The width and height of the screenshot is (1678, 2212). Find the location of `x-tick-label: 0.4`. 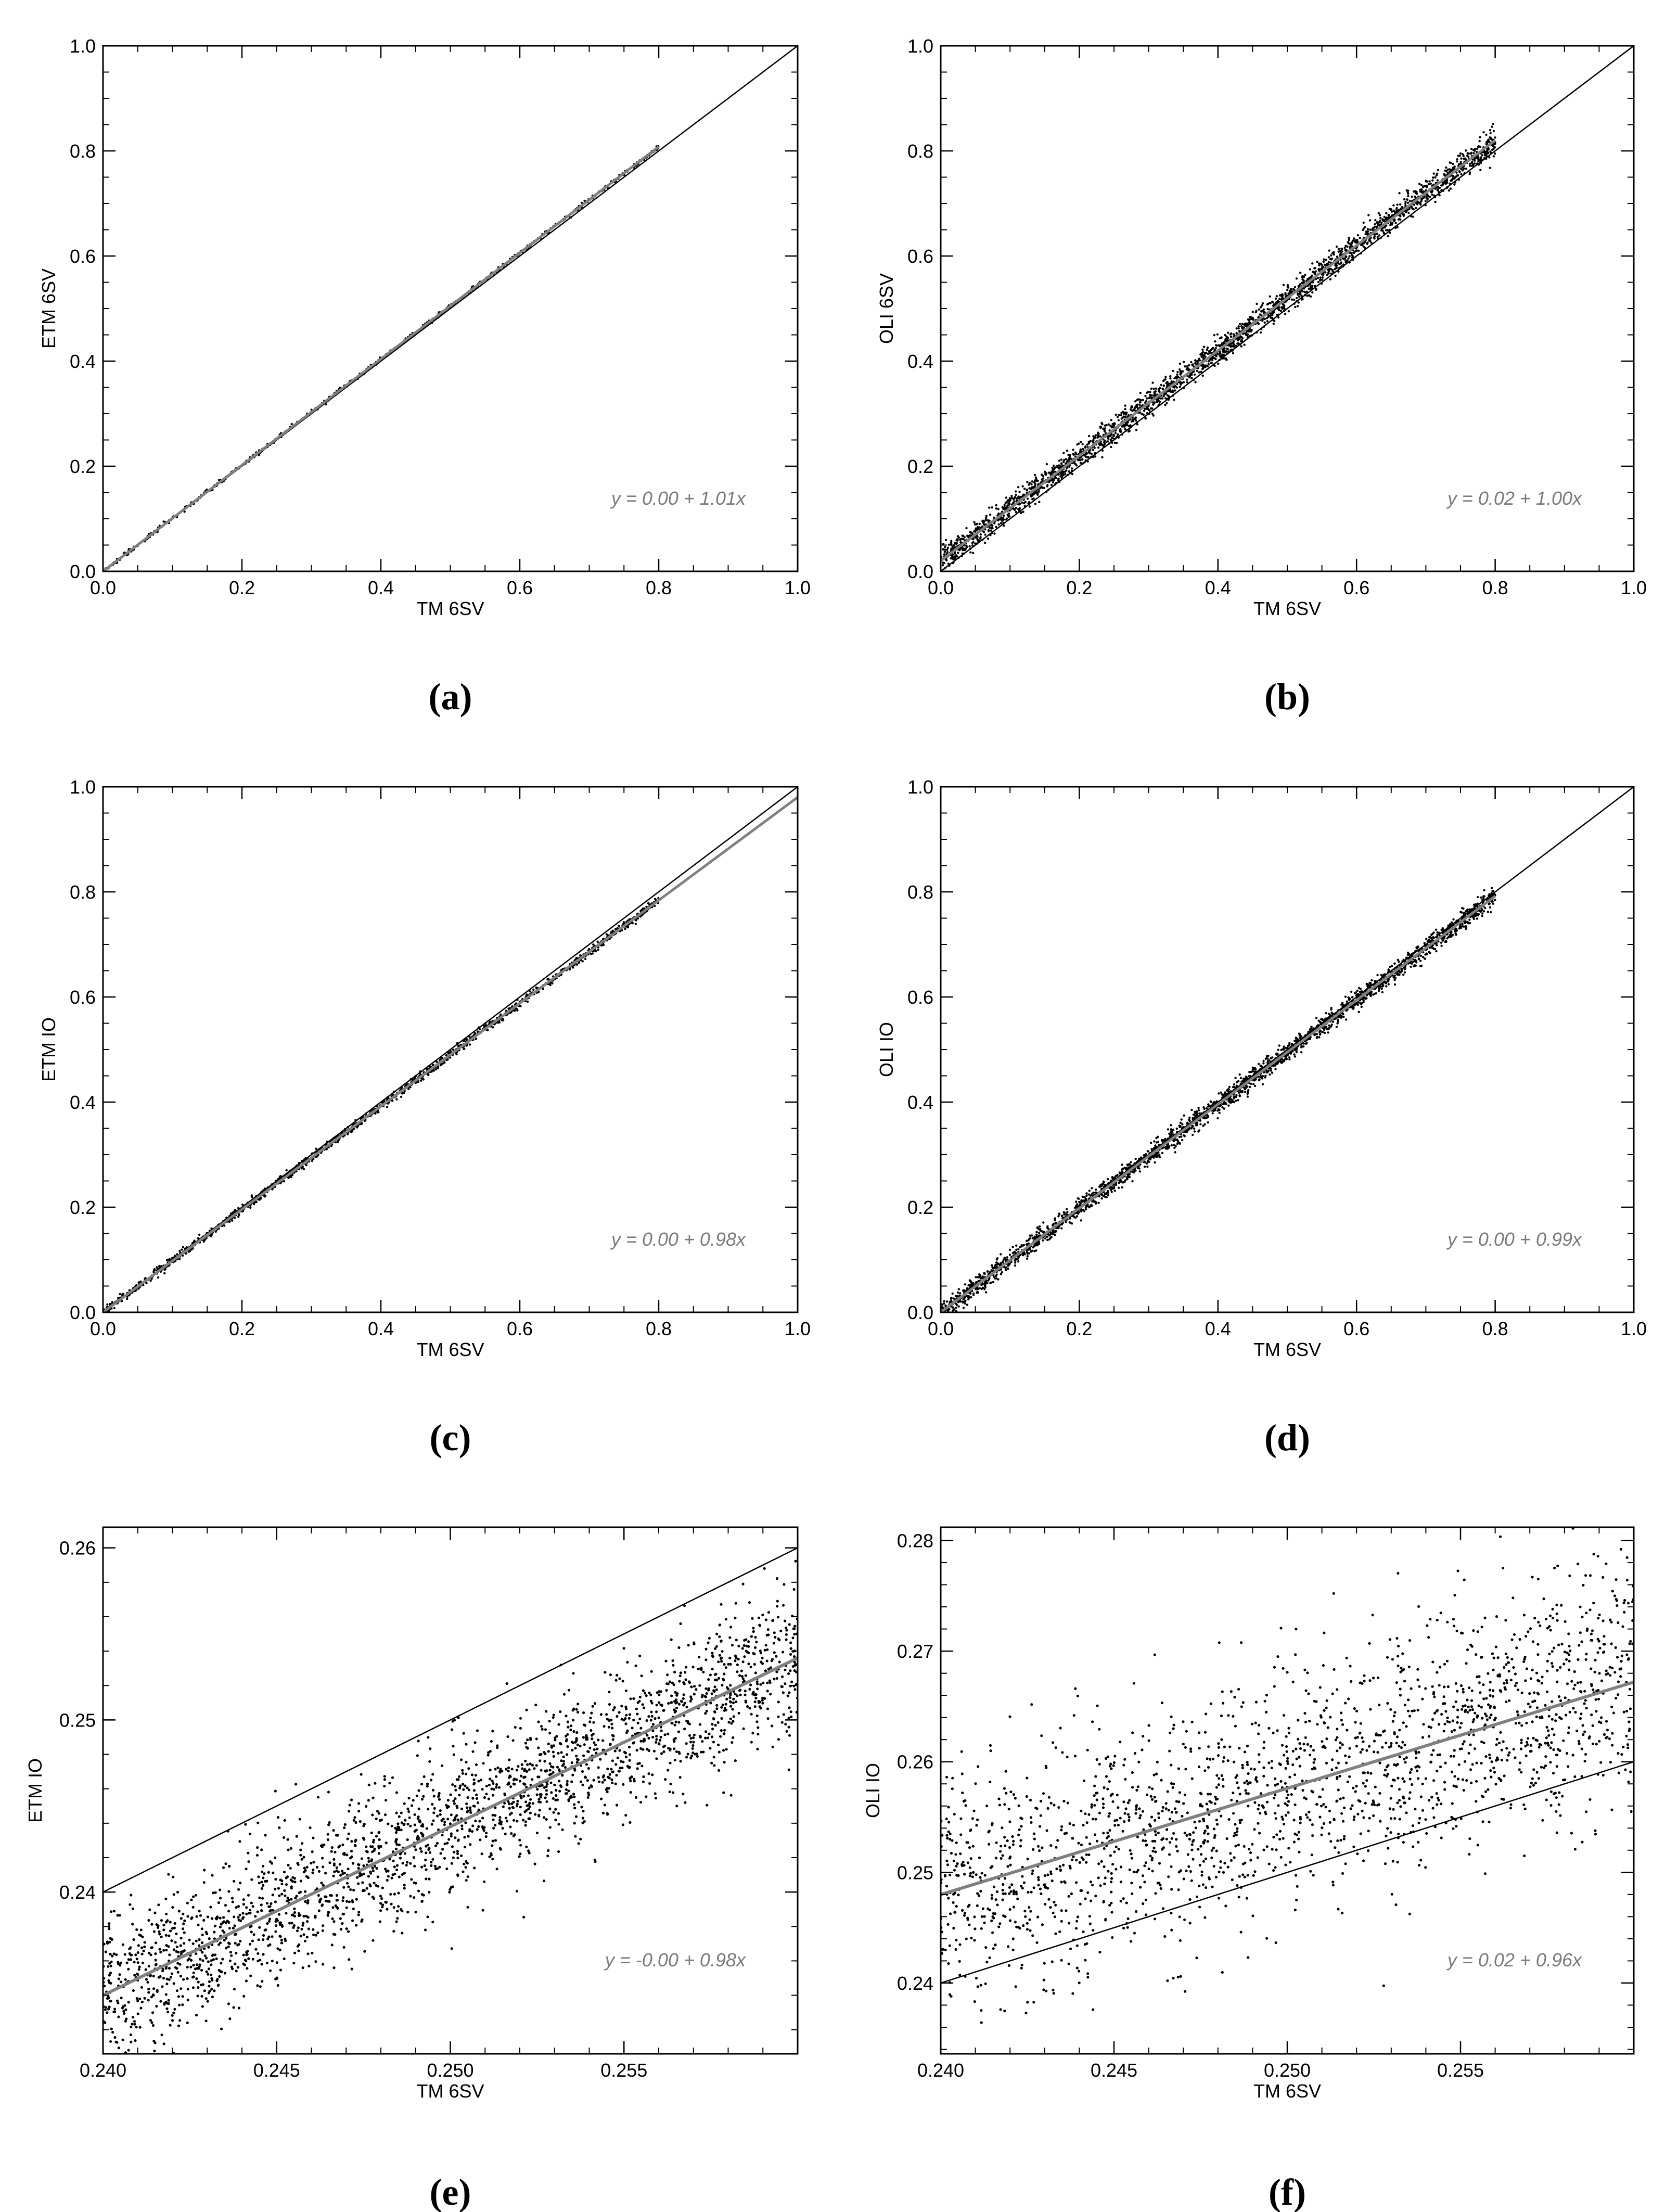

x-tick-label: 0.4 is located at coordinates (1218, 587).